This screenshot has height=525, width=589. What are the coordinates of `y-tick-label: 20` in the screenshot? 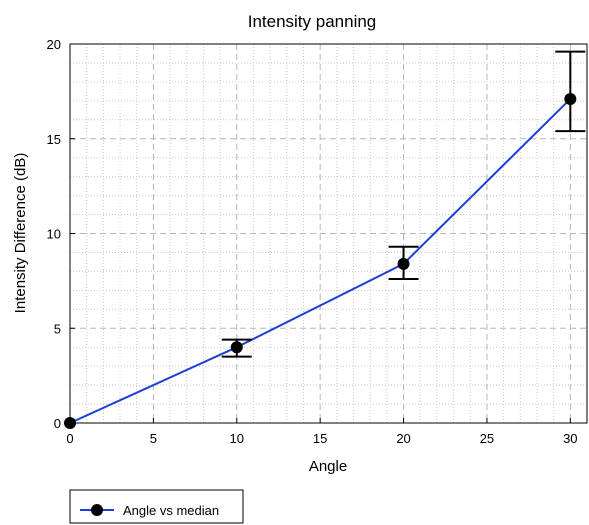 It's located at (54, 44).